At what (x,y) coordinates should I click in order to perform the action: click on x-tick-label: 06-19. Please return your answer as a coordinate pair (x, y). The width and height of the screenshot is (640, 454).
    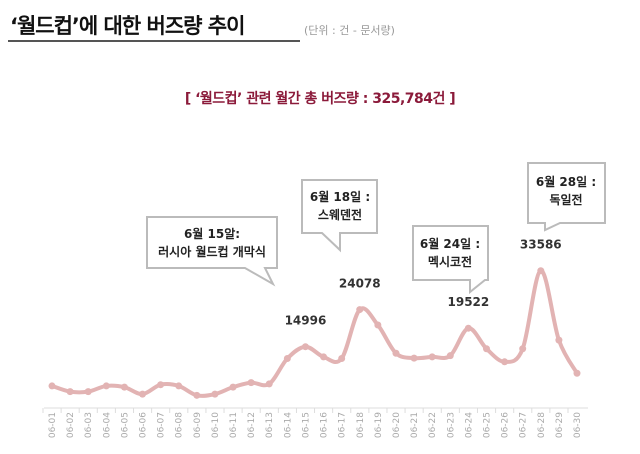
    Looking at the image, I should click on (379, 425).